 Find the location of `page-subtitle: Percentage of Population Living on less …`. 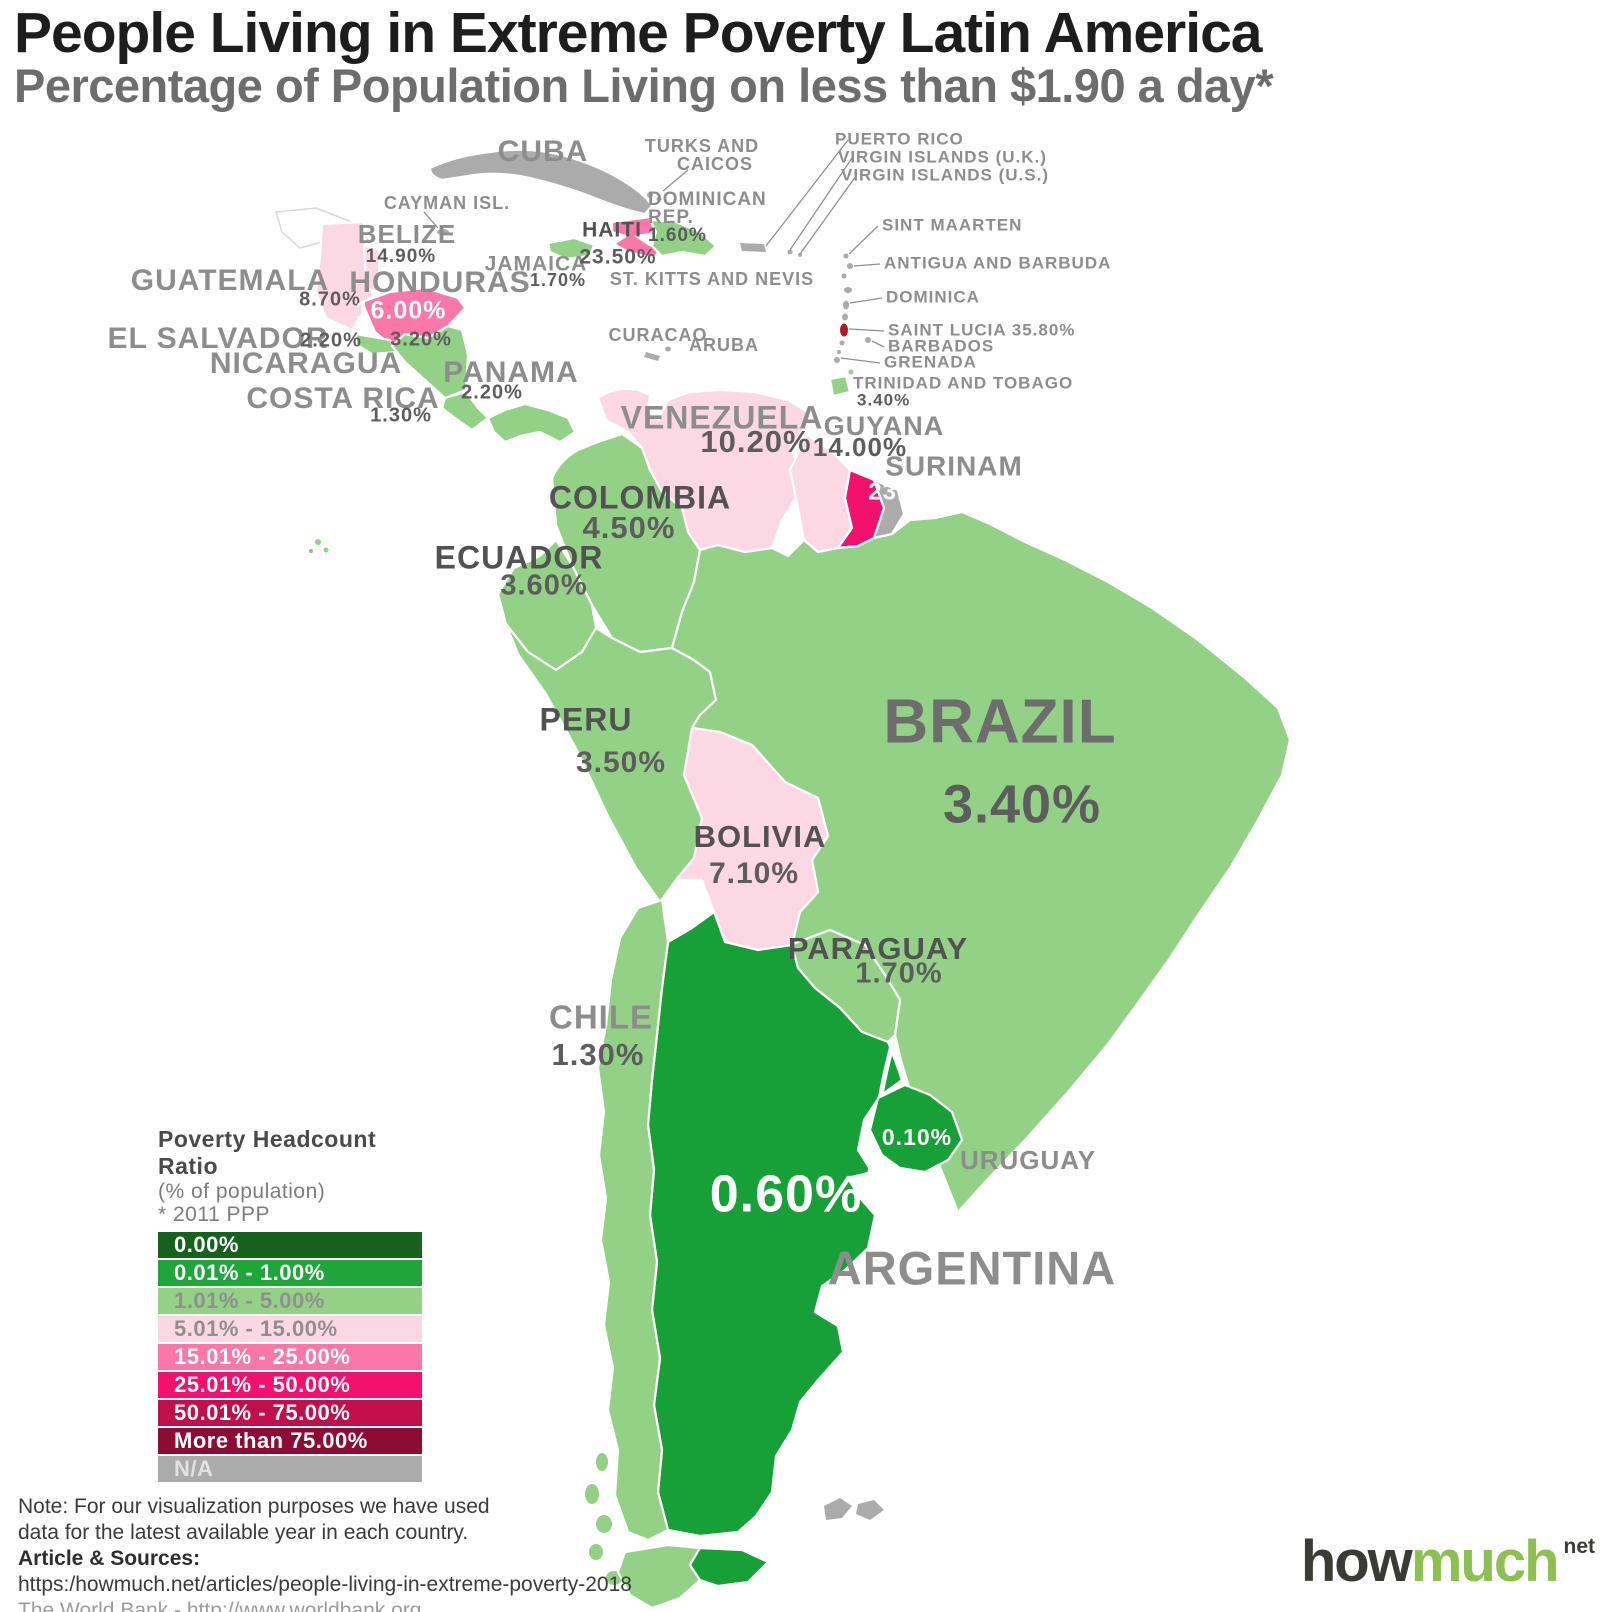

page-subtitle: Percentage of Population Living on less … is located at coordinates (644, 85).